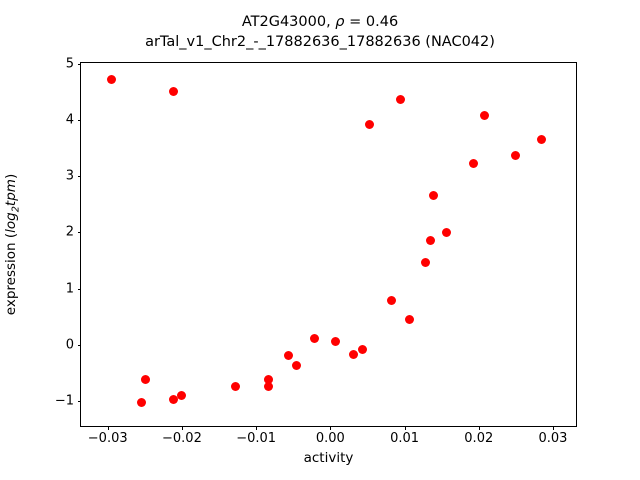 The height and width of the screenshot is (480, 640). I want to click on y-tick-label: 4, so click(69, 120).